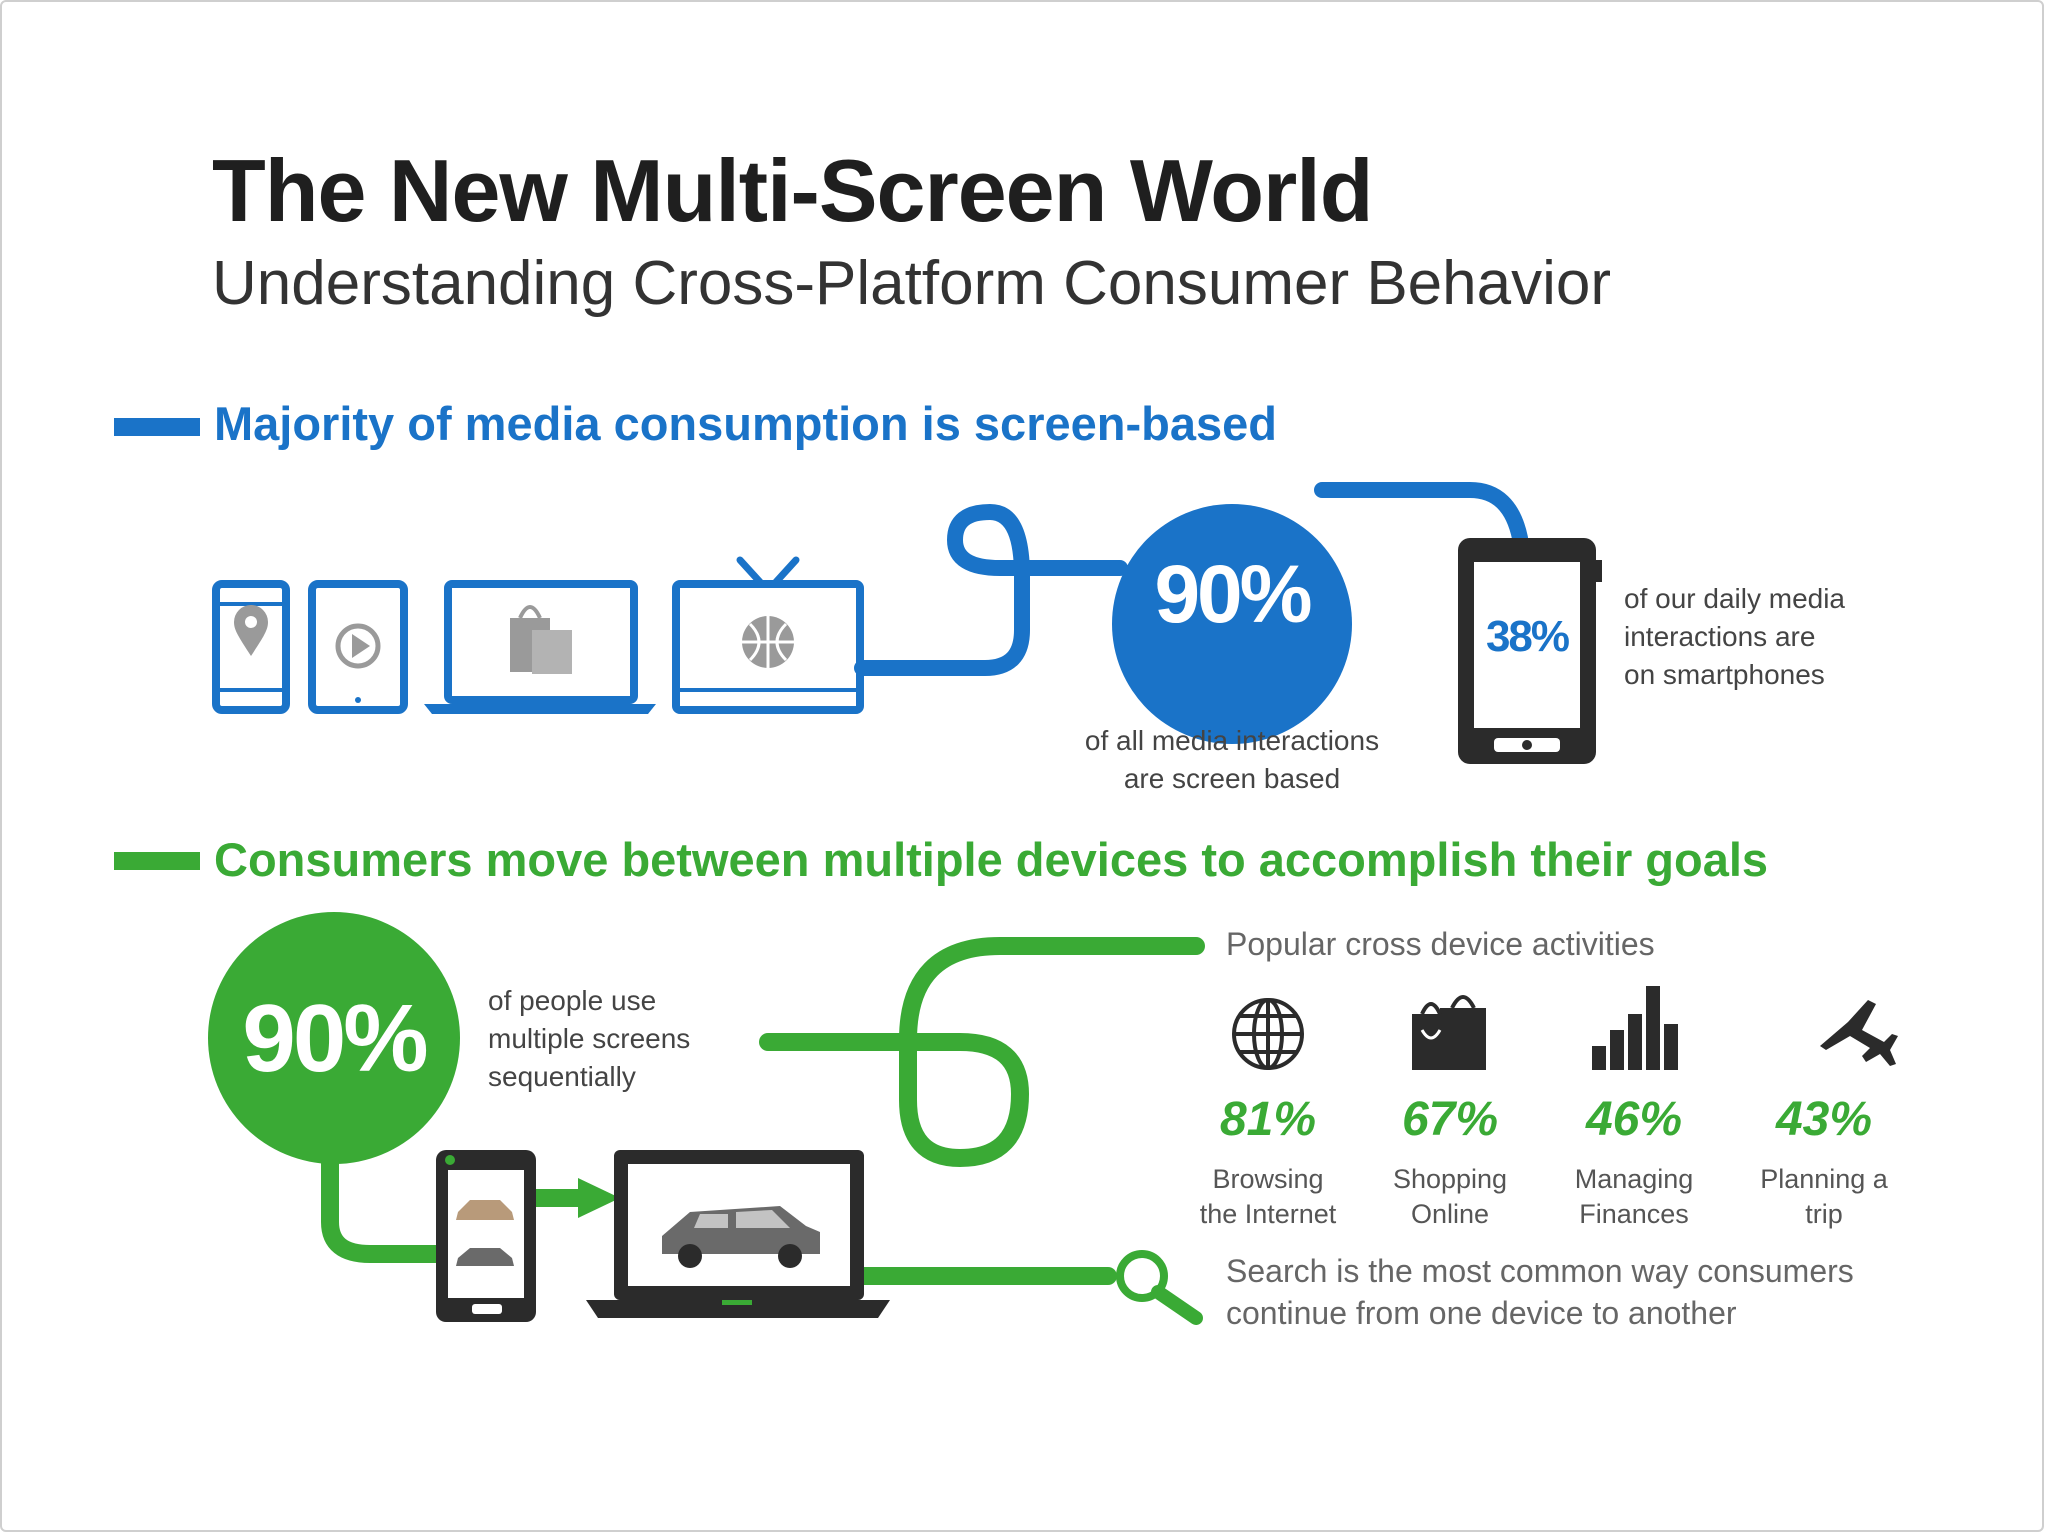  I want to click on phone-cars-icon, so click(486, 1236).